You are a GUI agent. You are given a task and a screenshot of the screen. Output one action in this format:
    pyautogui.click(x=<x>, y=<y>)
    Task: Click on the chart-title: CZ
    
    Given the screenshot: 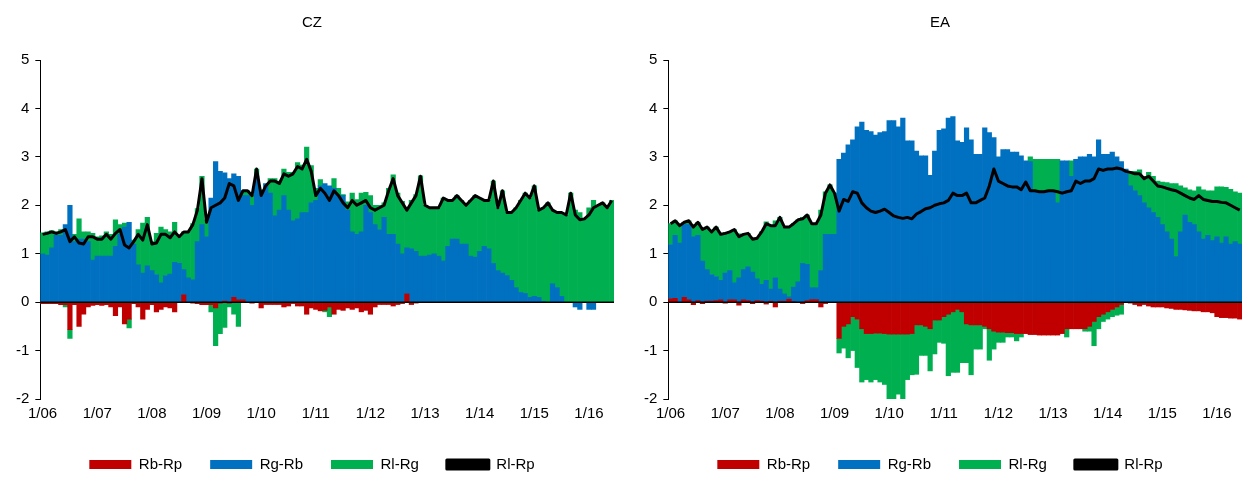 What is the action you would take?
    pyautogui.click(x=312, y=22)
    